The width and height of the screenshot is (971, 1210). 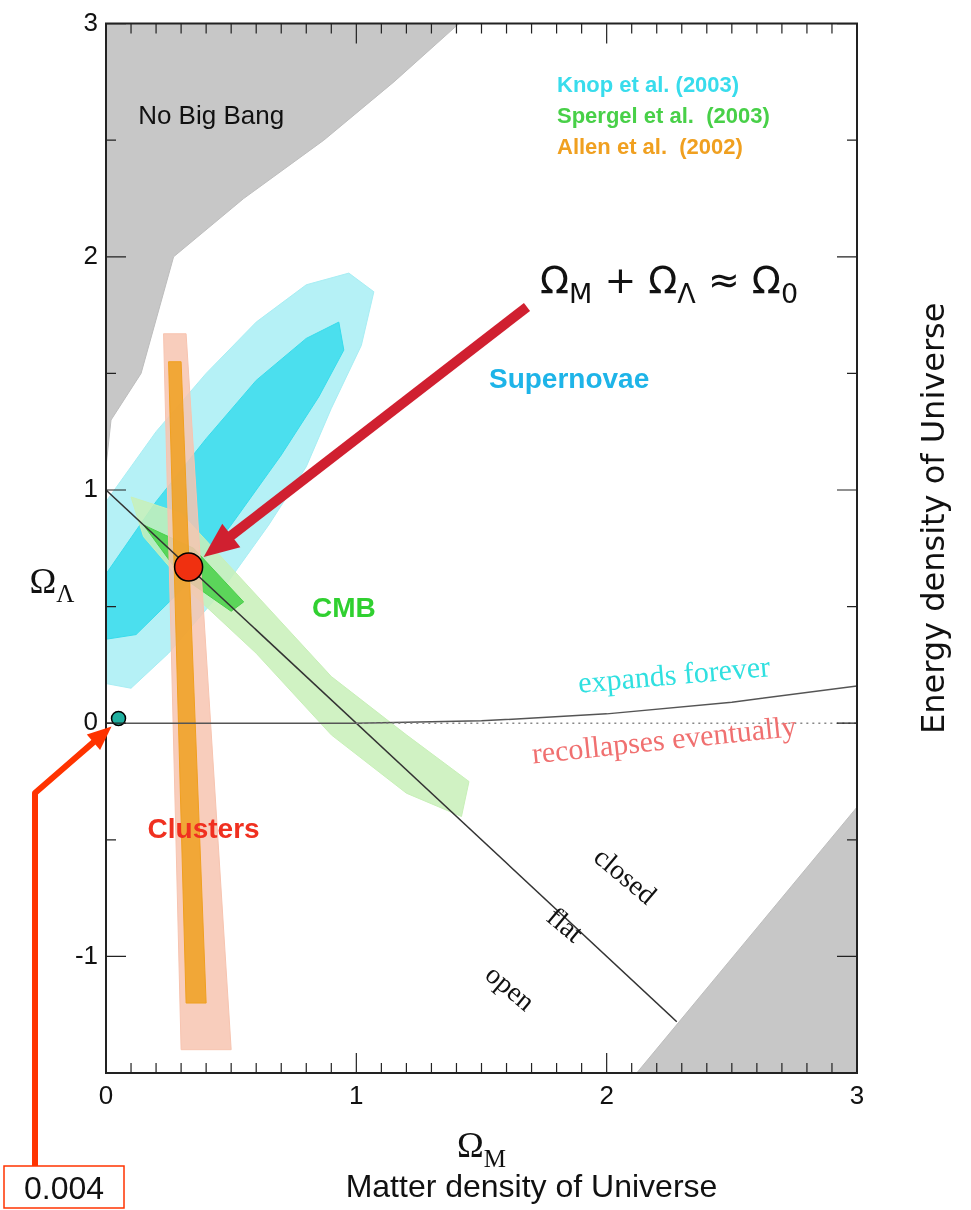 What do you see at coordinates (90, 488) in the screenshot?
I see `y-tick-label: 1` at bounding box center [90, 488].